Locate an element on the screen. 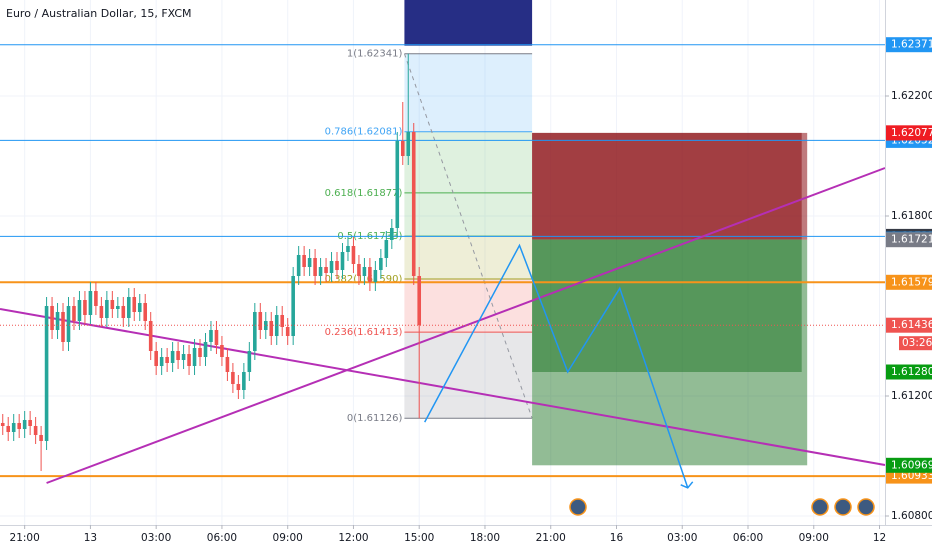 The image size is (932, 550). fib-label: 0.382(1.61590) is located at coordinates (364, 279).